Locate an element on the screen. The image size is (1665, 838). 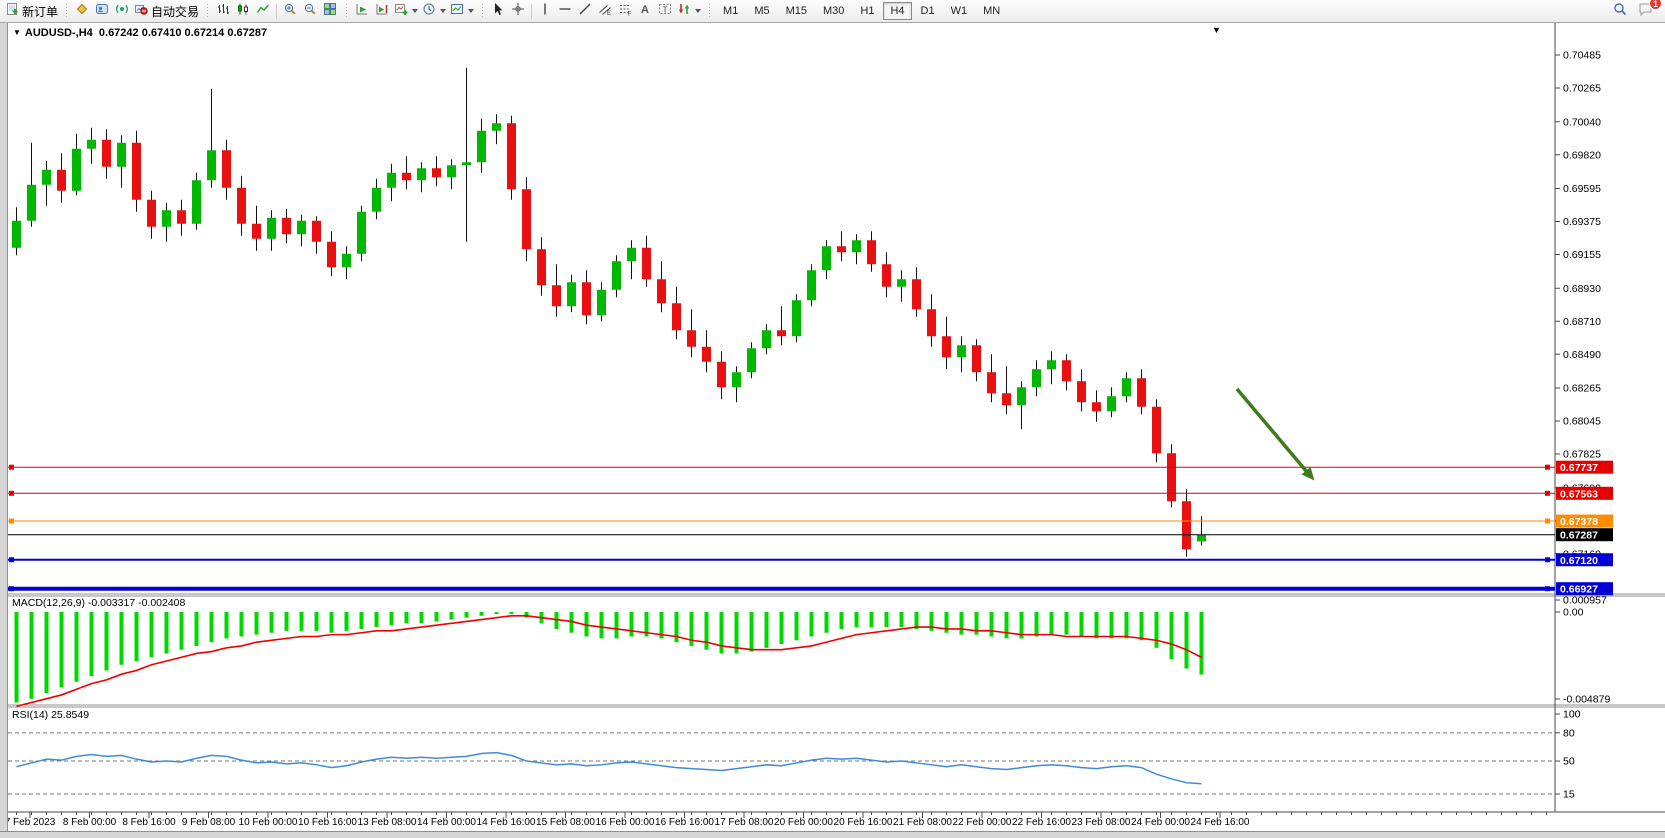
vertical-line-button is located at coordinates (545, 11).